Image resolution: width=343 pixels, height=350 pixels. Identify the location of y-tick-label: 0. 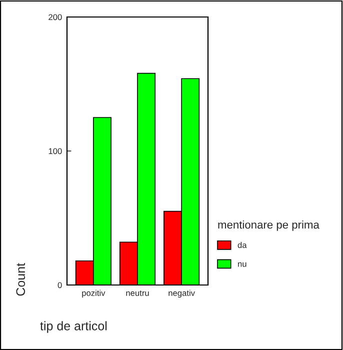
(60, 285).